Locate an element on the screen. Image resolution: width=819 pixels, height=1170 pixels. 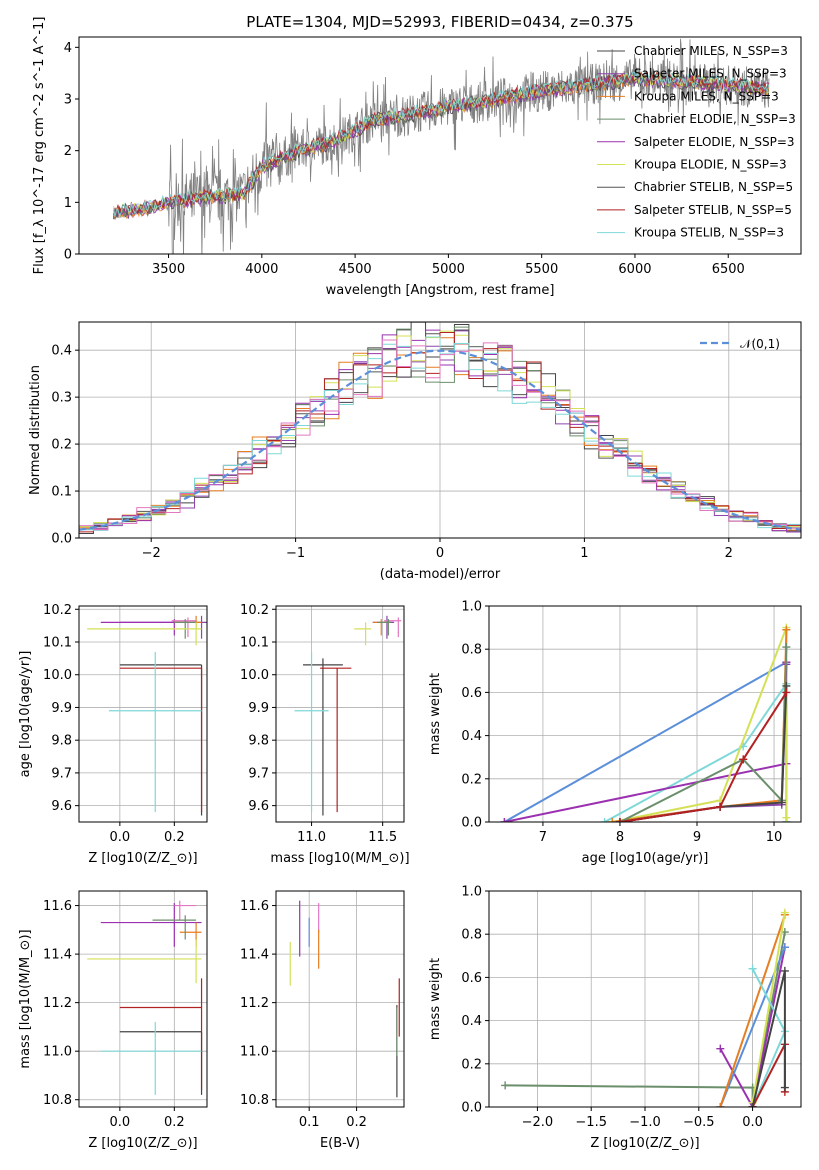
x-tick-label: 1 is located at coordinates (584, 553).